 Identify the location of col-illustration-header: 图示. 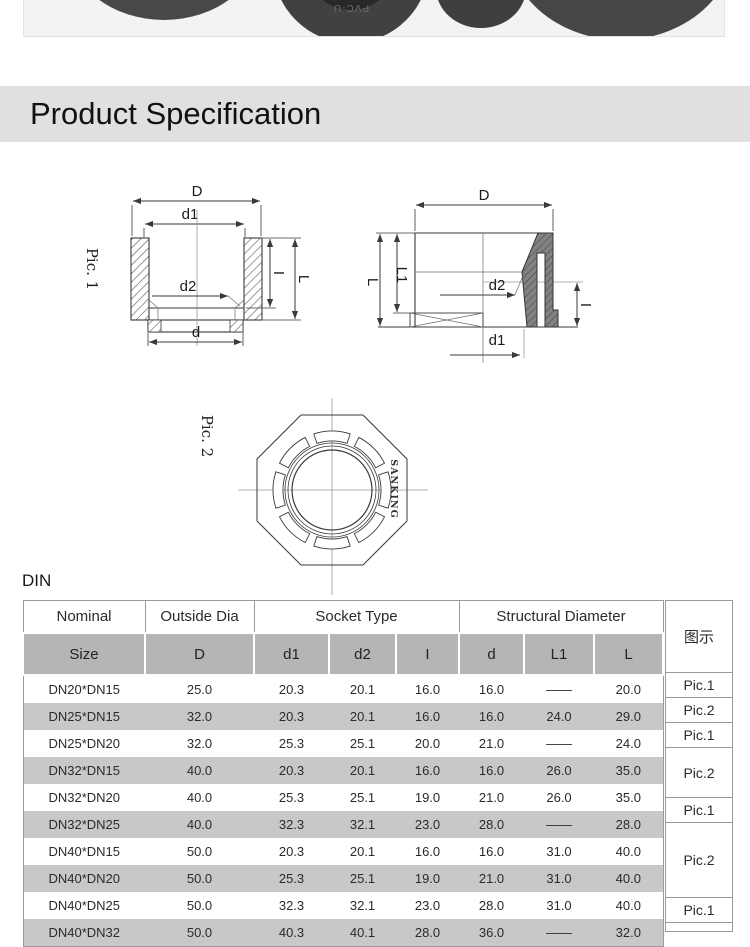
(699, 636).